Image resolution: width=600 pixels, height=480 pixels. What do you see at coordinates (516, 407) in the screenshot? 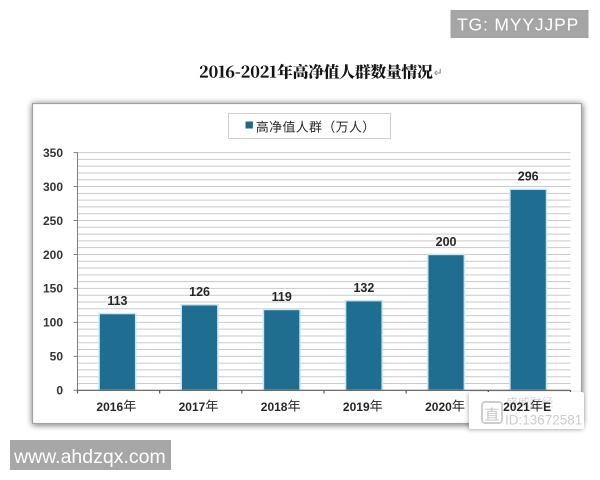
I see `svg-text: 2021` at bounding box center [516, 407].